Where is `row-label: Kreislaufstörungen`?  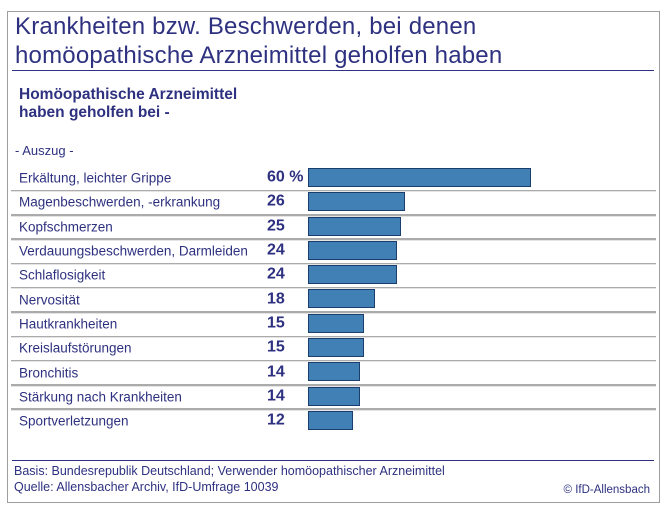
row-label: Kreislaufstörungen is located at coordinates (75, 348).